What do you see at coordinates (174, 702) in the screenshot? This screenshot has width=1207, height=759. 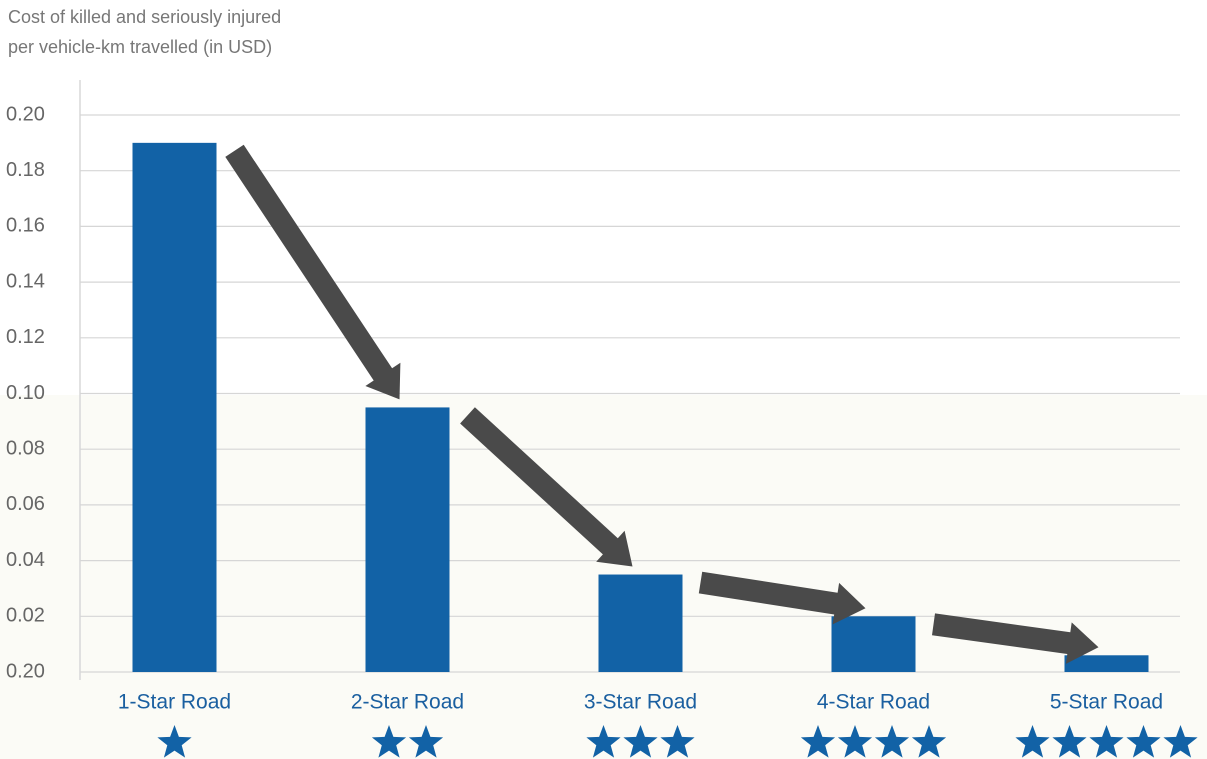 I see `x-tick-label: 1-Star Road` at bounding box center [174, 702].